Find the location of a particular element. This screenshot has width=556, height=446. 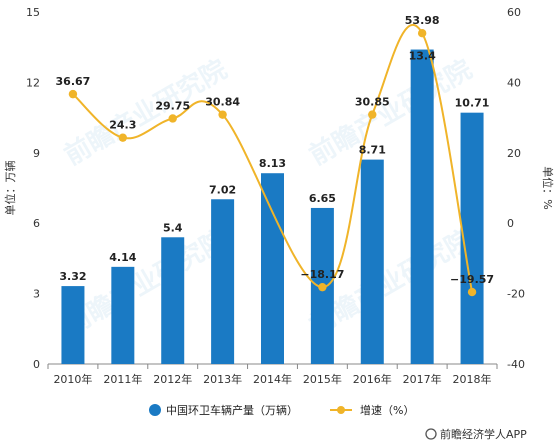

x-tick-label: 2012年 is located at coordinates (172, 379).